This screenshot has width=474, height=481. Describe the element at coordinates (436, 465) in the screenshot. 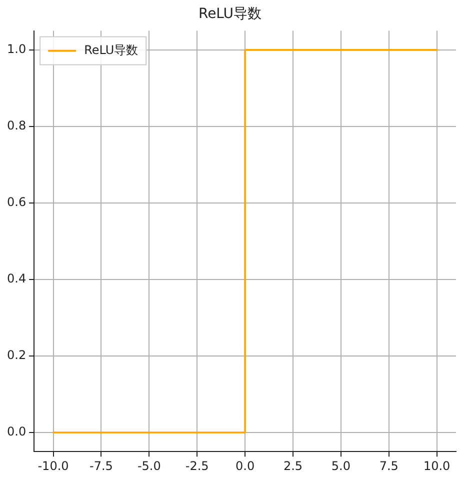

I see `x-tick-label: 10.0` at that location.